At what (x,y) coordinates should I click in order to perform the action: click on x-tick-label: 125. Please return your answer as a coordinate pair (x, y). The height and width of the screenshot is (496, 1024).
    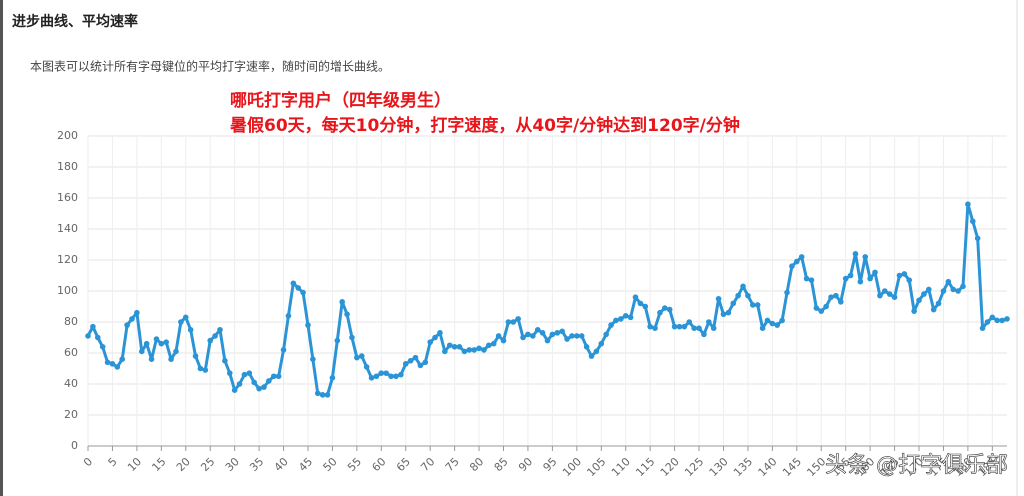
    Looking at the image, I should click on (694, 467).